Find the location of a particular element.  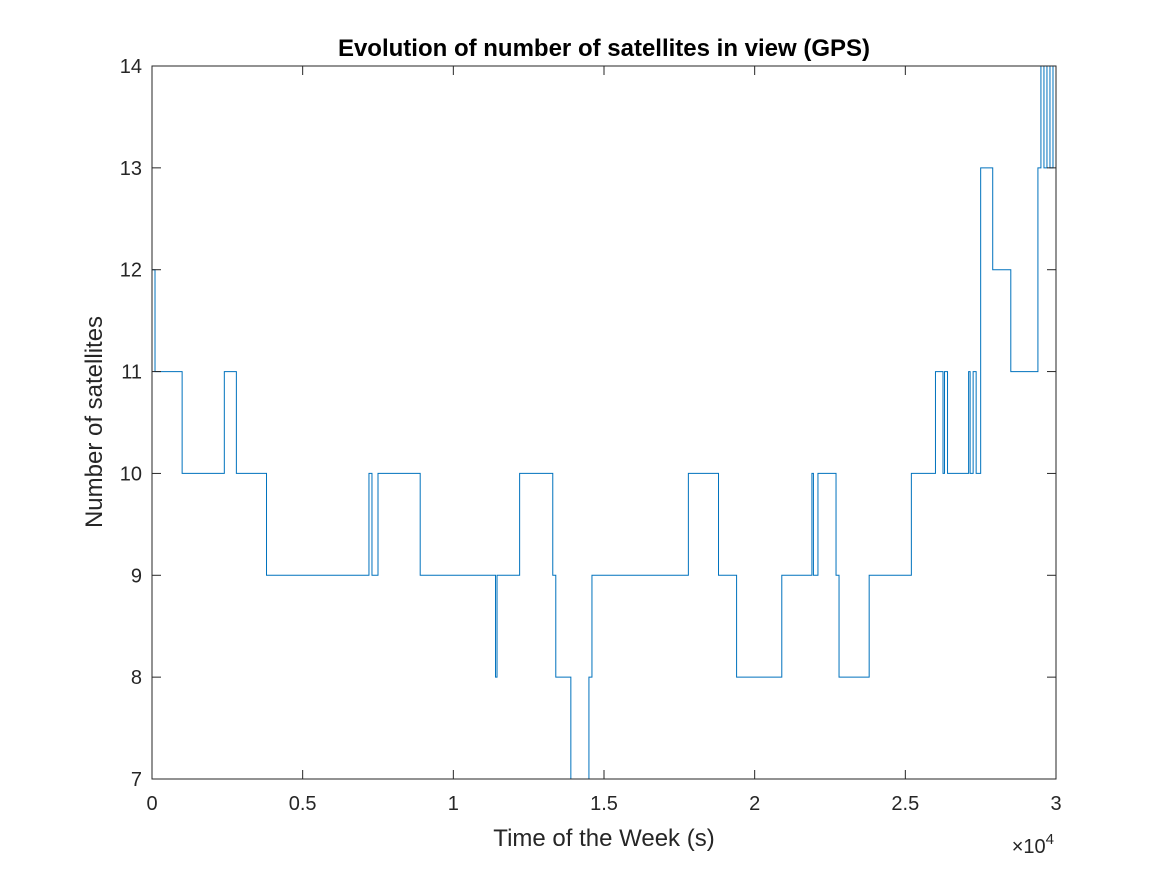

y-tick-label: 12 is located at coordinates (131, 271).